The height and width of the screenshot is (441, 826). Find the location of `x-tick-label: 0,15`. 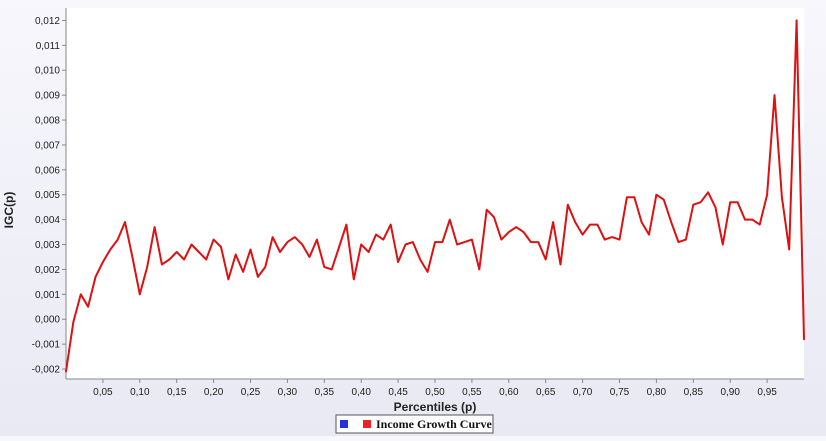

x-tick-label: 0,15 is located at coordinates (177, 392).